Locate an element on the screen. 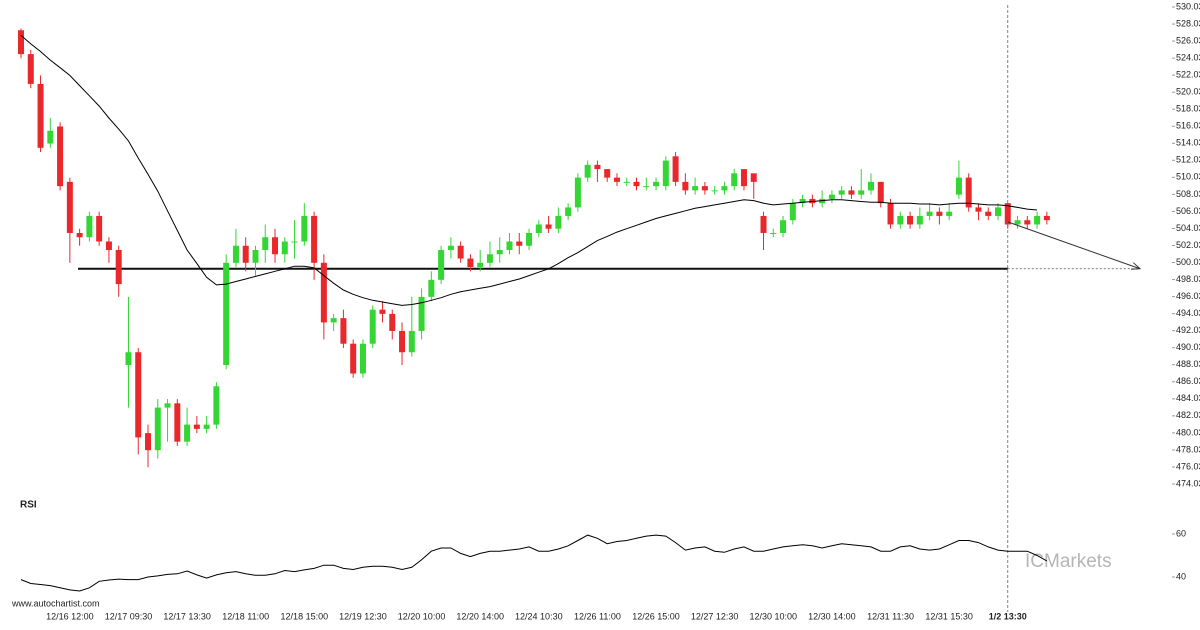  y-tick-label: 492.0300 is located at coordinates (1188, 330).